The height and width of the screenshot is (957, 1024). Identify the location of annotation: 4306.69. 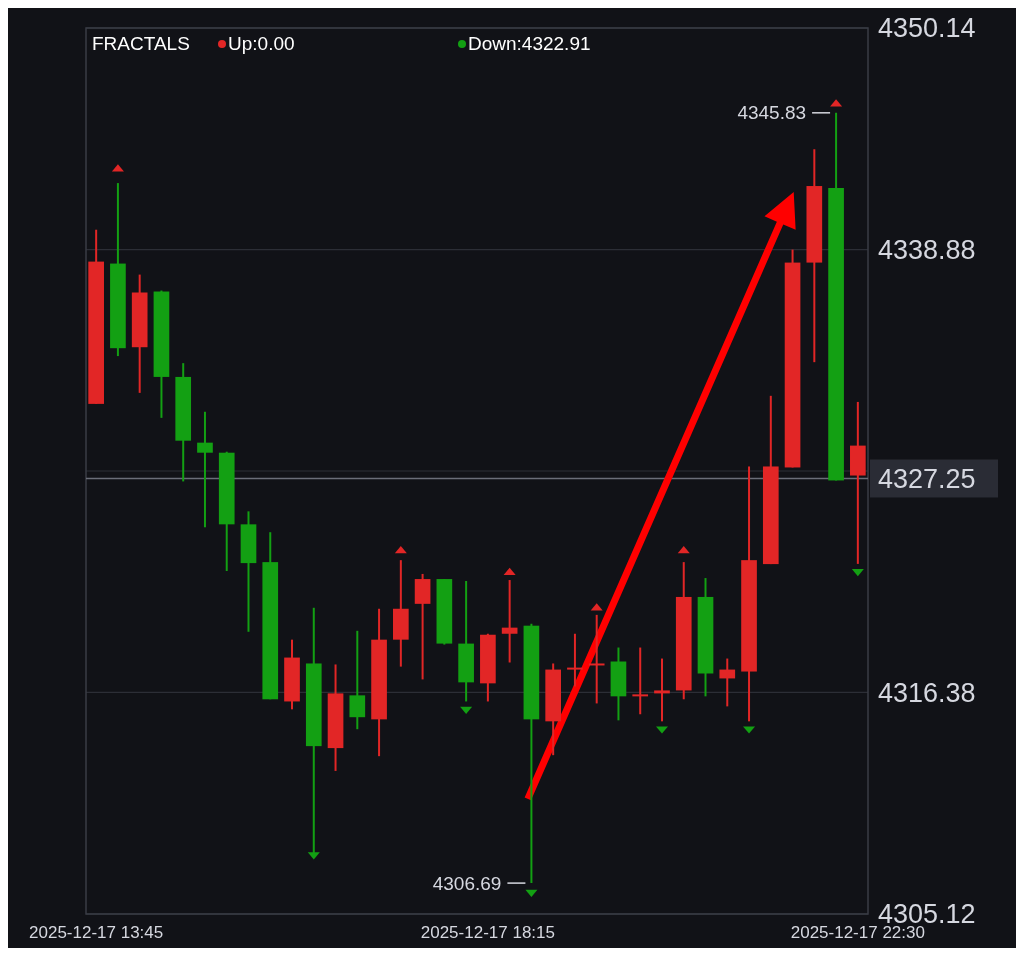
(467, 883).